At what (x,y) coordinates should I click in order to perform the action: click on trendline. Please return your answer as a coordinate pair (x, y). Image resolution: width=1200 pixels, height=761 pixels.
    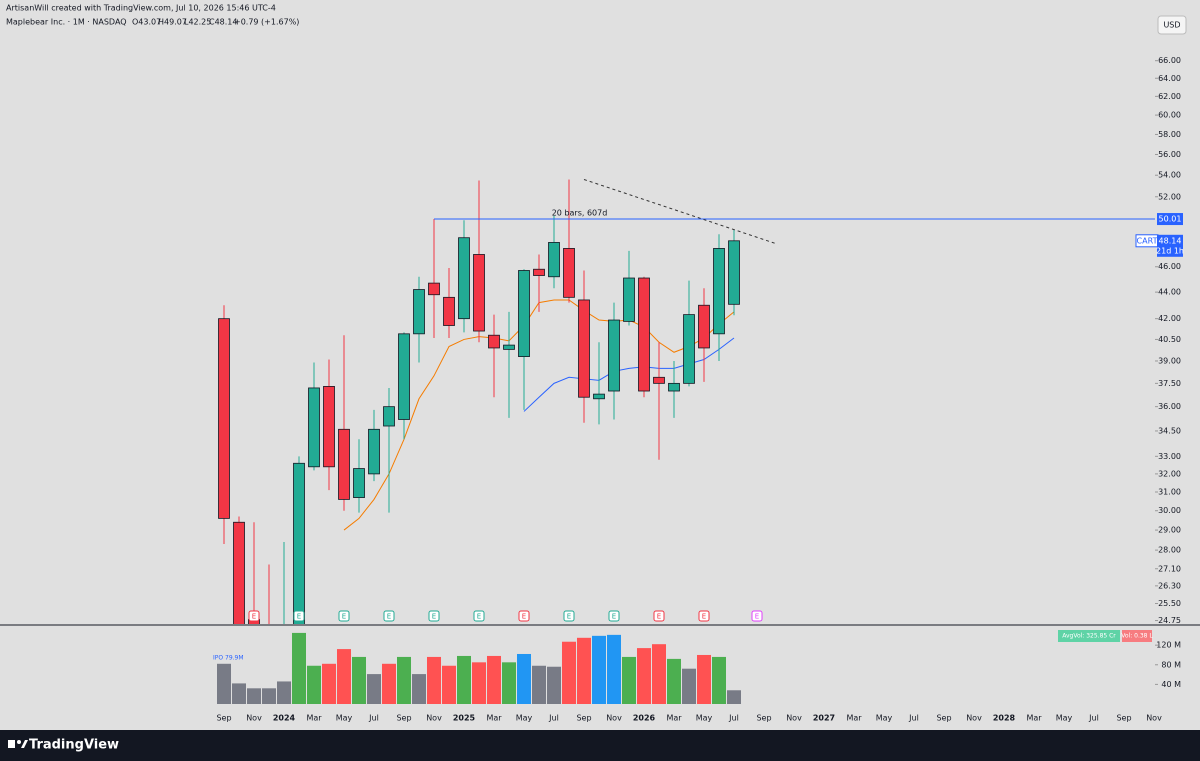
    Looking at the image, I should click on (680, 211).